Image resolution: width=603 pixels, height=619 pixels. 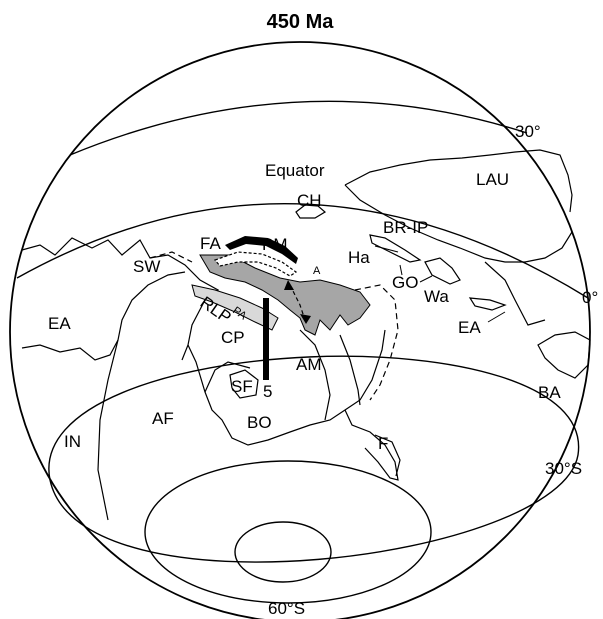 I want to click on coastline-ch-block, so click(x=311, y=211).